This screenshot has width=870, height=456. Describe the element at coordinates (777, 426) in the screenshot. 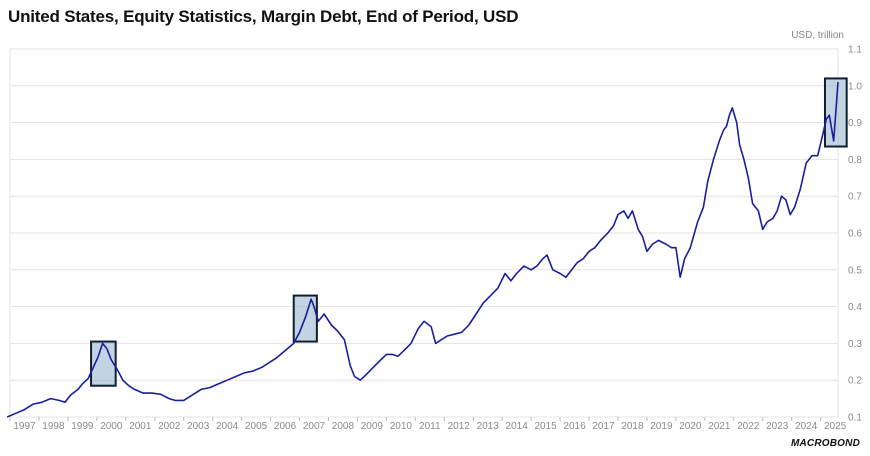

I see `x-tick-label: 2023` at that location.